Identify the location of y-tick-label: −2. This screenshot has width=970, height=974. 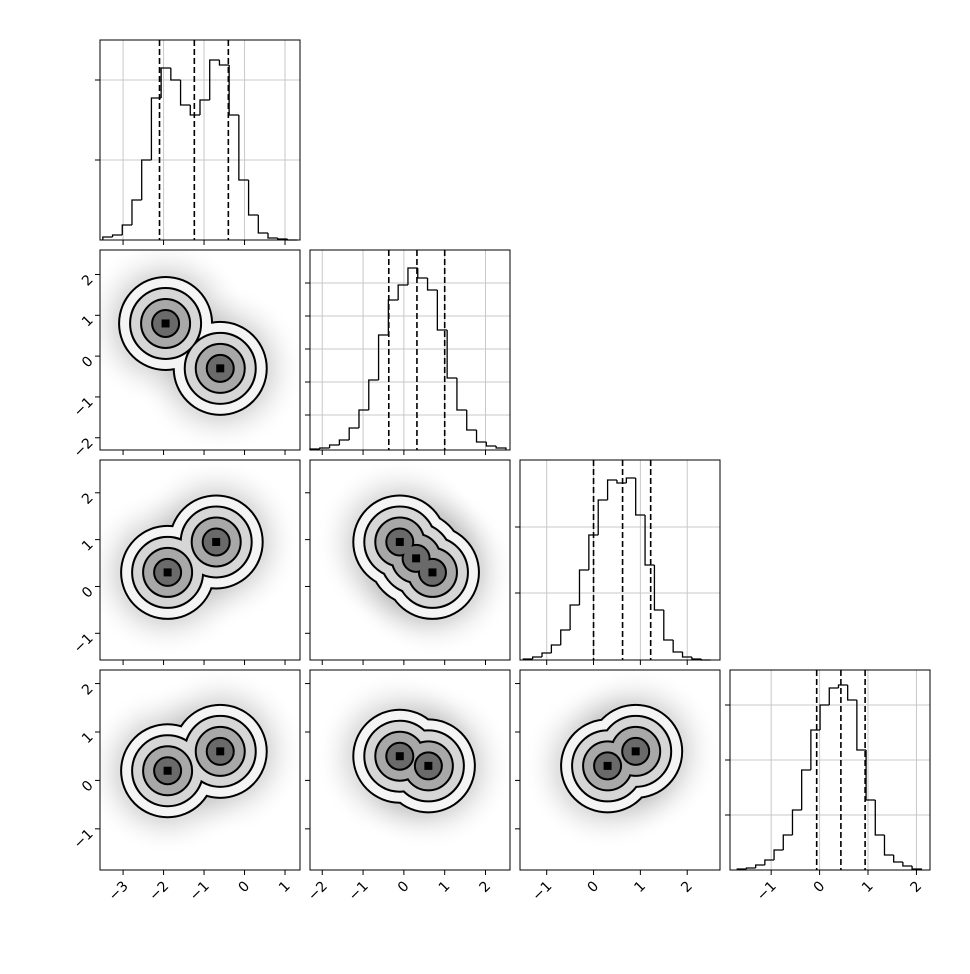
(84, 448).